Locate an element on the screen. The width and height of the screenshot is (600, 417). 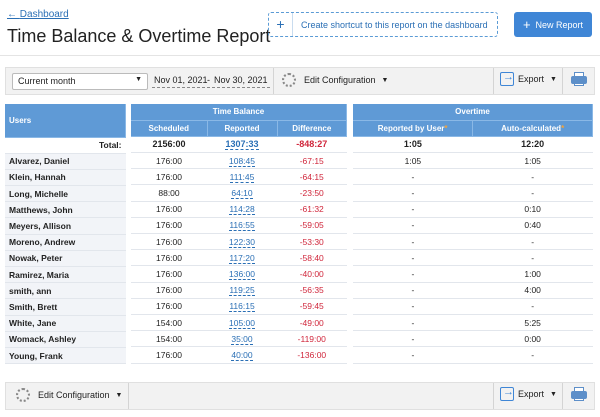
user-name: Meyers, Allison is located at coordinates (65, 226).